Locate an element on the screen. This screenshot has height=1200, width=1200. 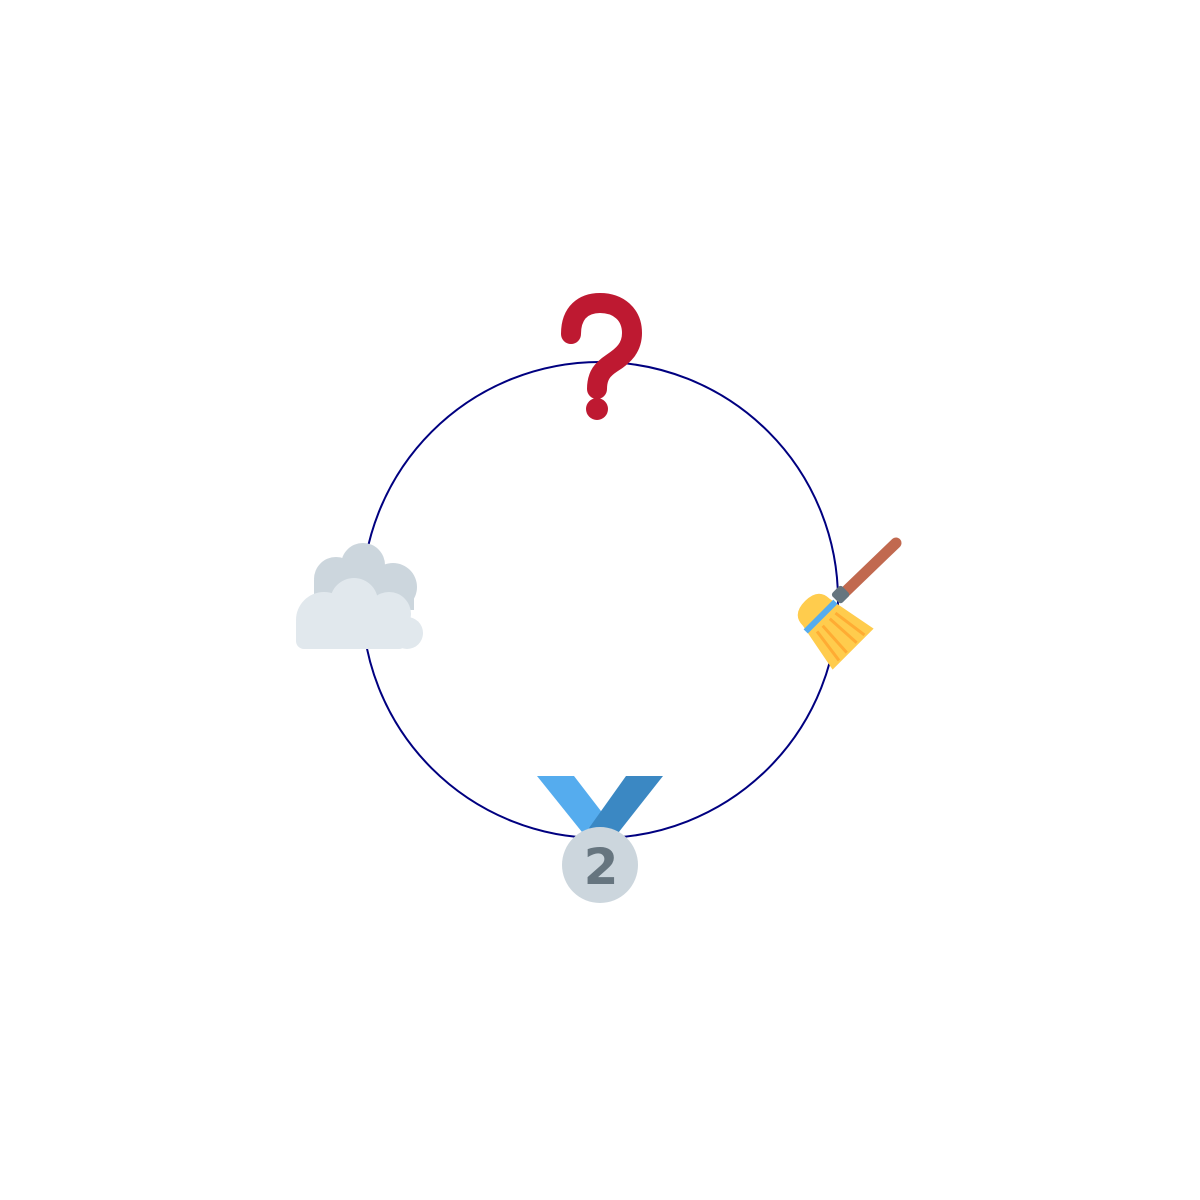
medal-number: 2 is located at coordinates (601, 867).